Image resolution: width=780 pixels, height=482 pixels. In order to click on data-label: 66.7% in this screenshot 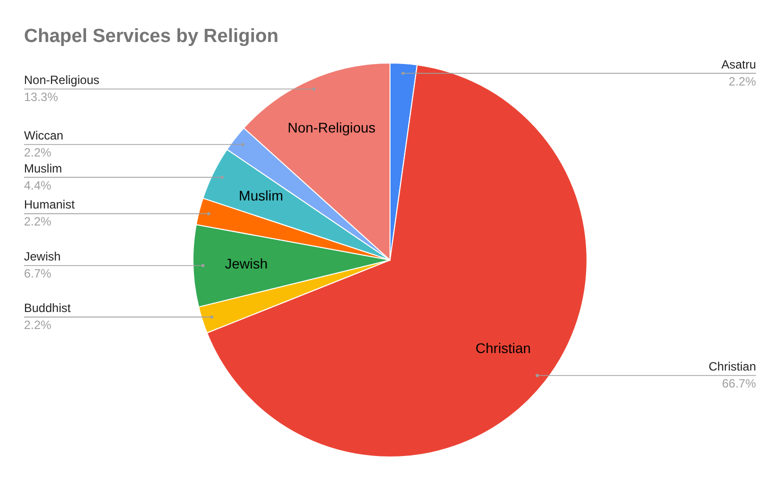, I will do `click(739, 383)`.